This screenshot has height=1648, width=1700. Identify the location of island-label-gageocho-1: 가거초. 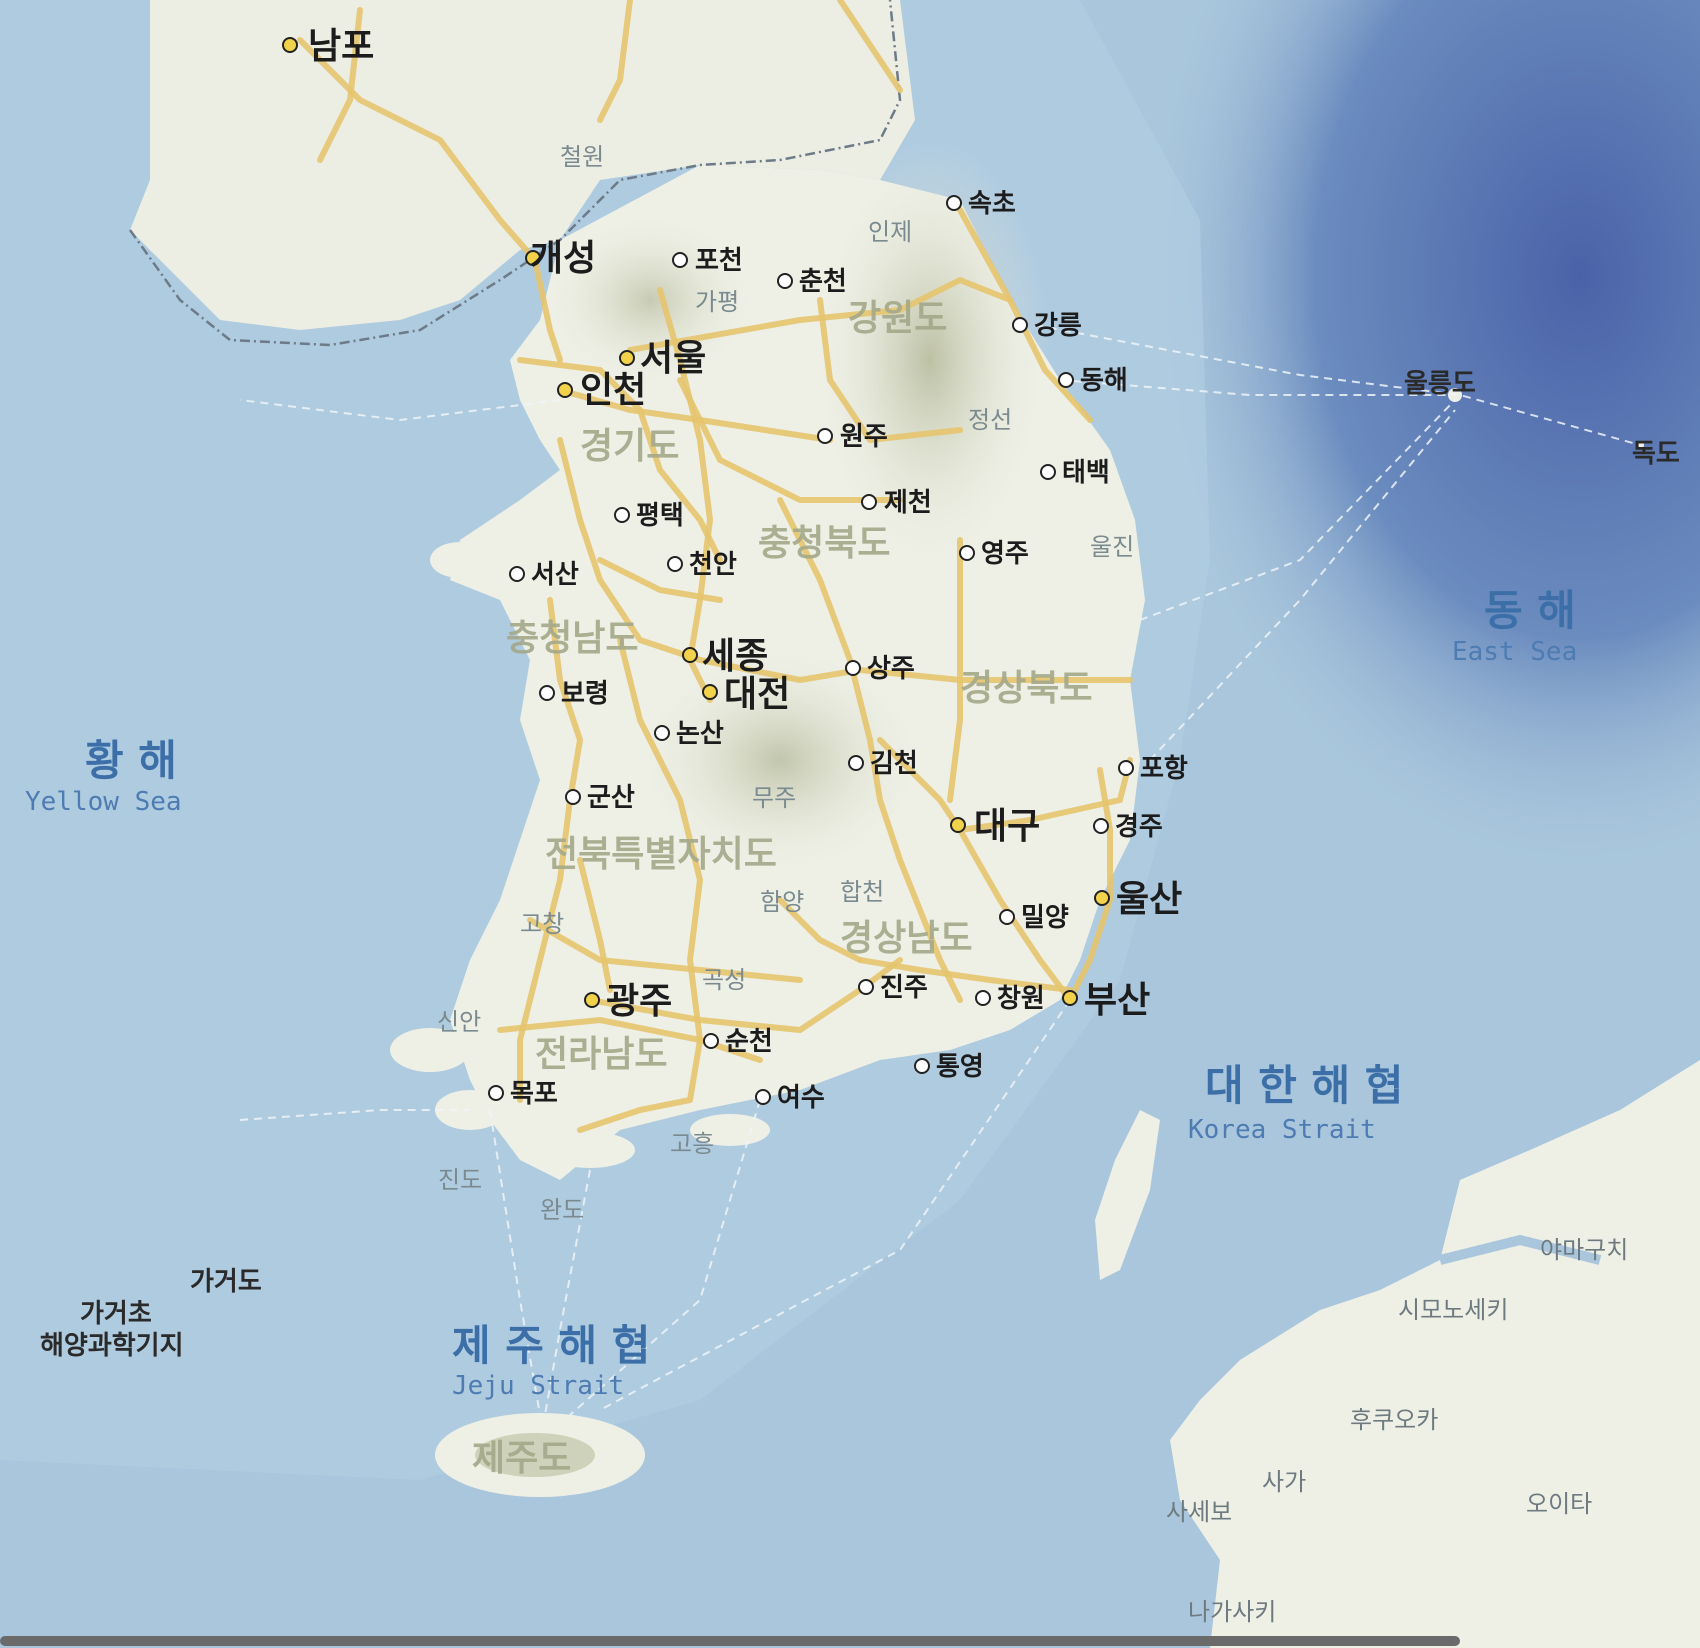
(116, 1314).